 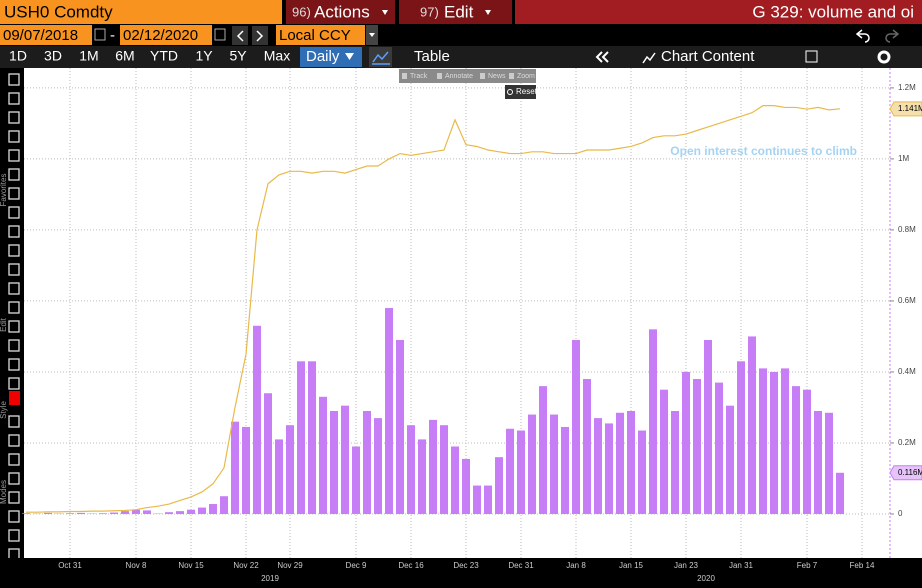 What do you see at coordinates (204, 56) in the screenshot?
I see `period-button: 1Y` at bounding box center [204, 56].